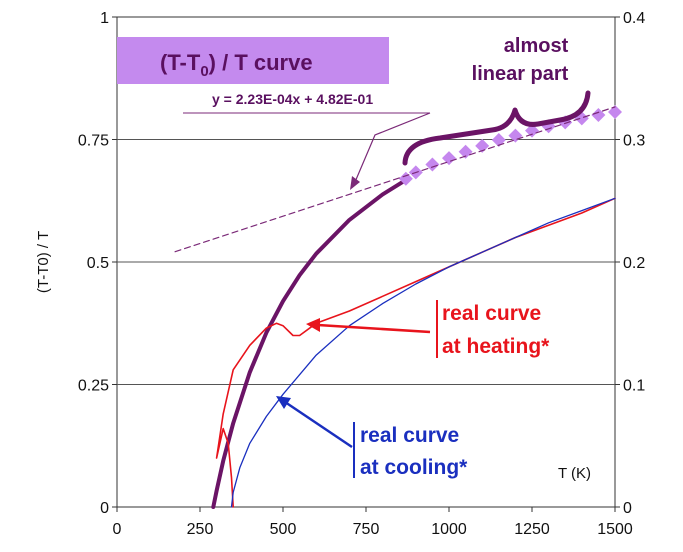  What do you see at coordinates (449, 529) in the screenshot?
I see `x-tick-label-4: 1000` at bounding box center [449, 529].